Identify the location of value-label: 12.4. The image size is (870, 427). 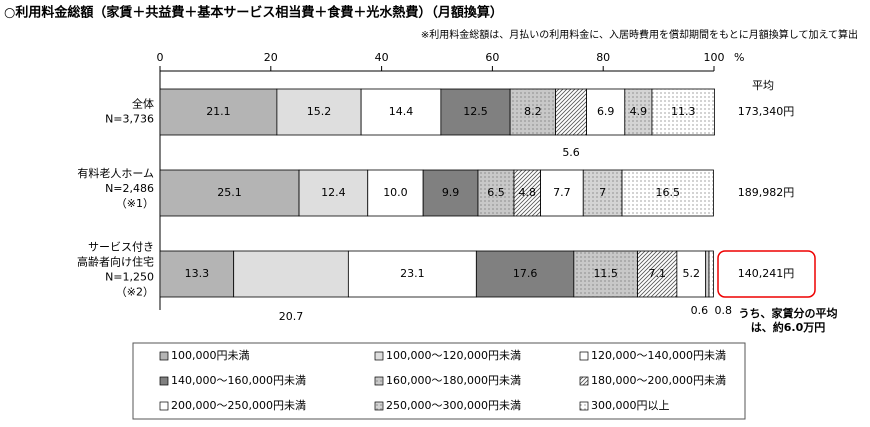
(333, 192).